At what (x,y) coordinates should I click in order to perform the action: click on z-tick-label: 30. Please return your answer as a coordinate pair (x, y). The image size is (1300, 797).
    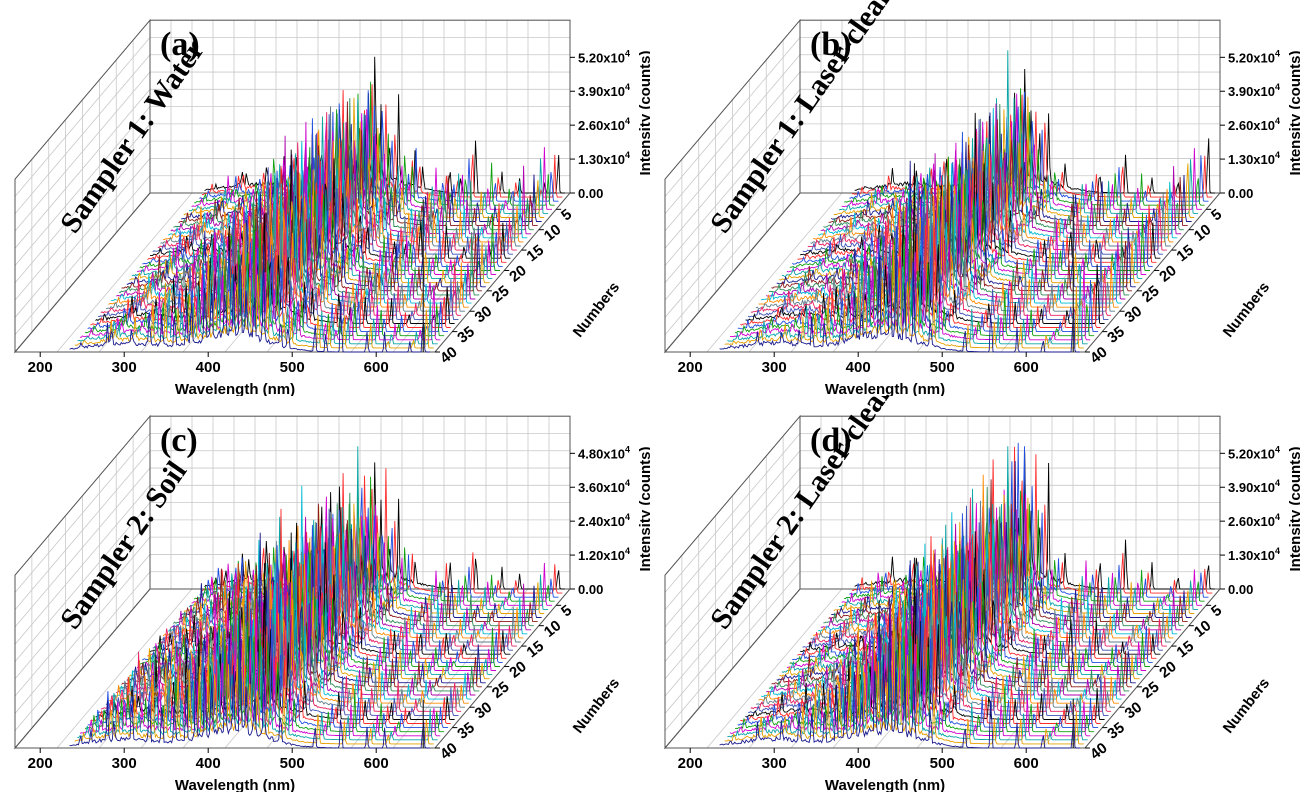
    Looking at the image, I should click on (1134, 711).